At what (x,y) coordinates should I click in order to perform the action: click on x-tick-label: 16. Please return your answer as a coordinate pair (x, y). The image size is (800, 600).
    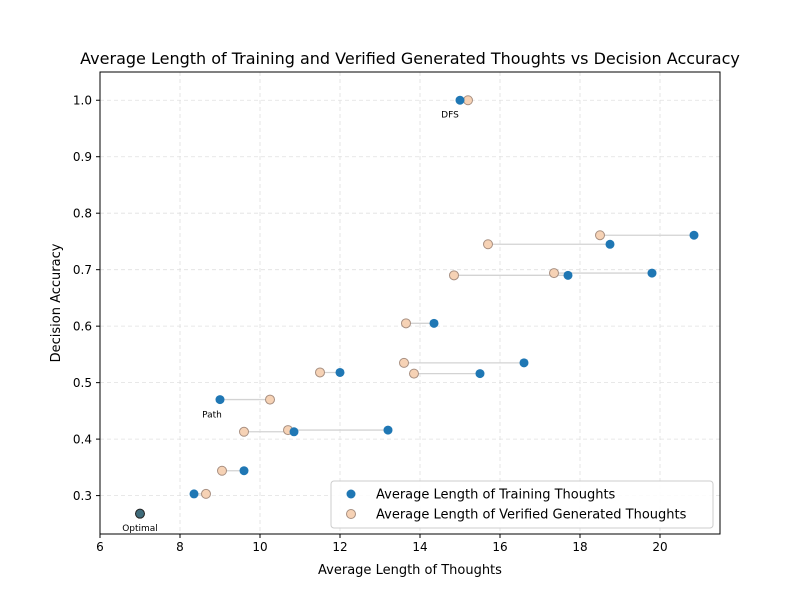
    Looking at the image, I should click on (499, 547).